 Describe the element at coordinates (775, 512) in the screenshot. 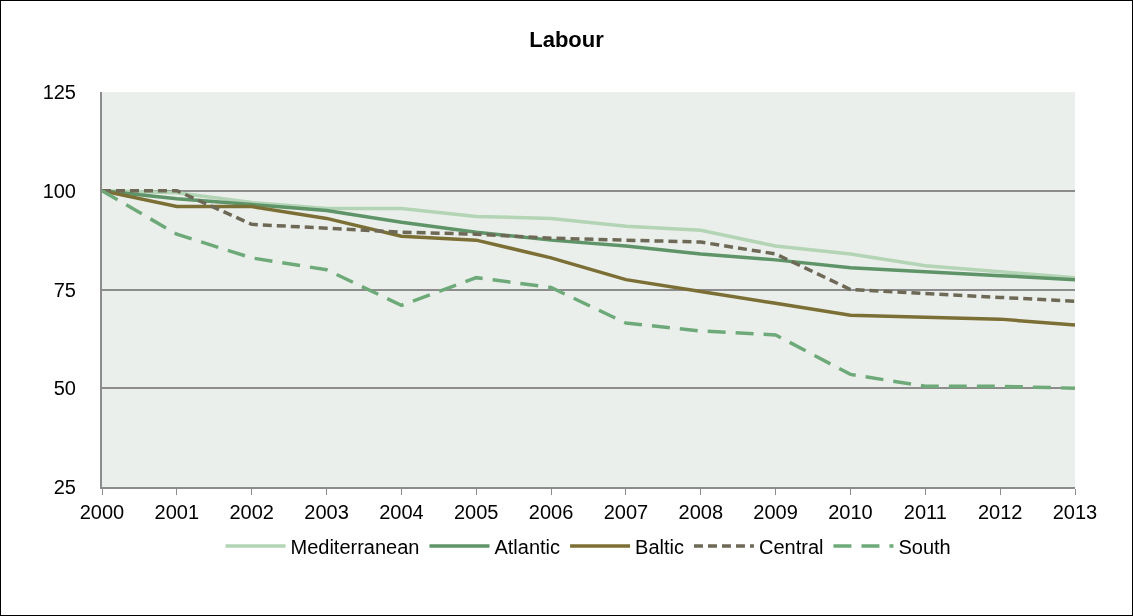

I see `x-tick-label: 2009` at that location.